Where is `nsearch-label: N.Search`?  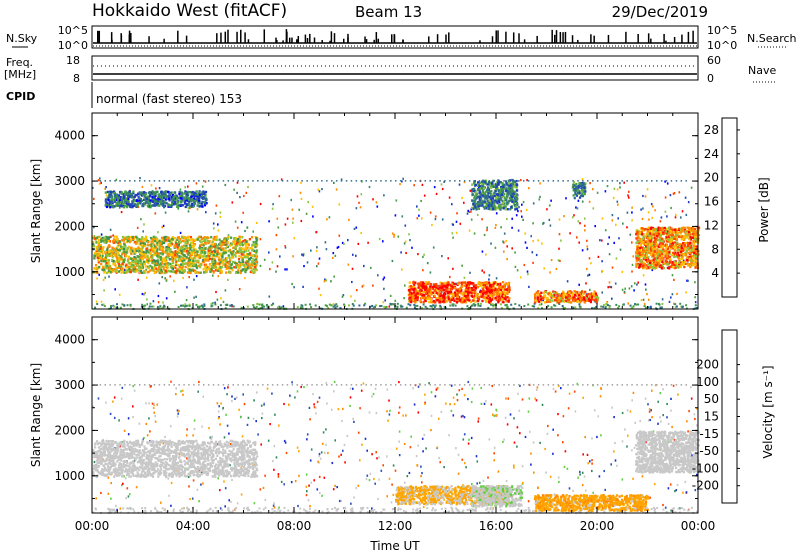 nsearch-label: N.Search is located at coordinates (772, 38).